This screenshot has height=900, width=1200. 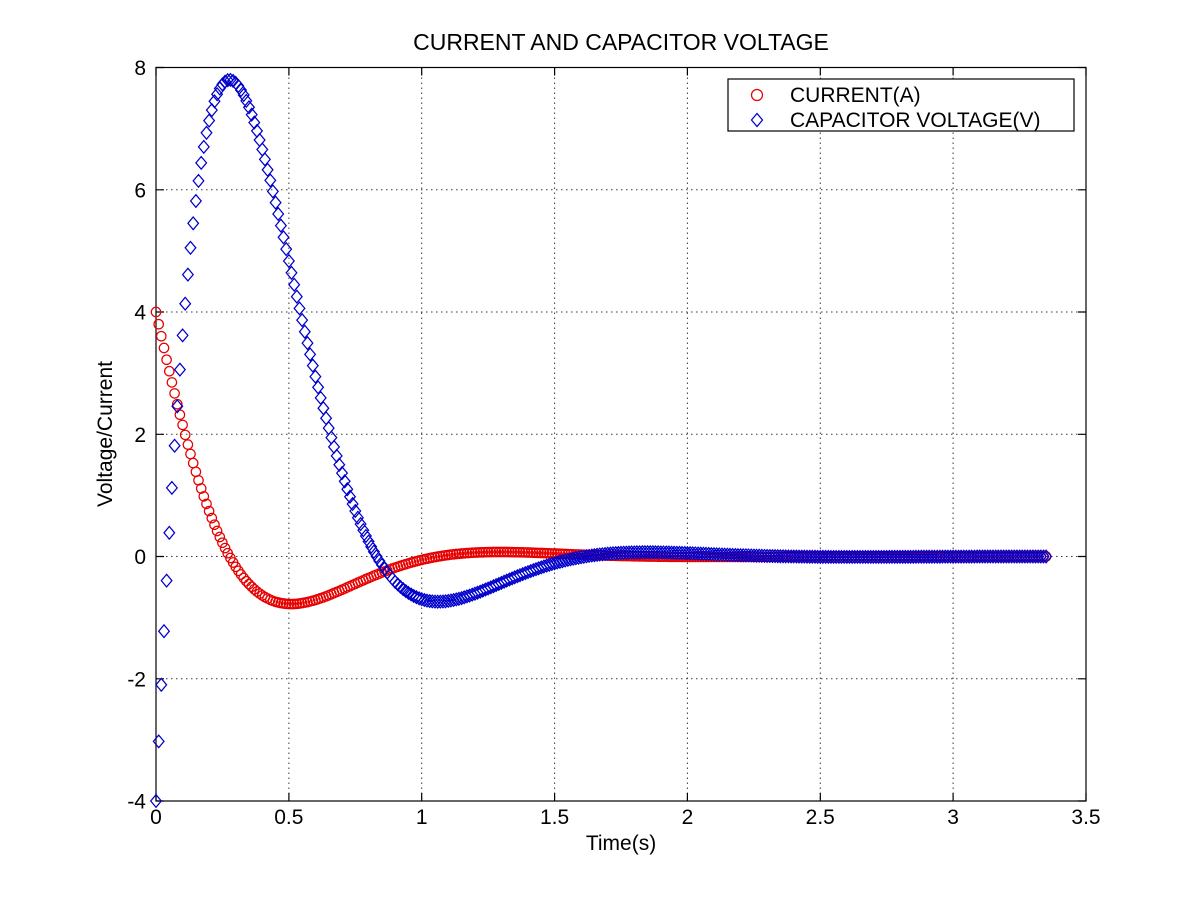 I want to click on x-tick-label: 2, so click(x=688, y=817).